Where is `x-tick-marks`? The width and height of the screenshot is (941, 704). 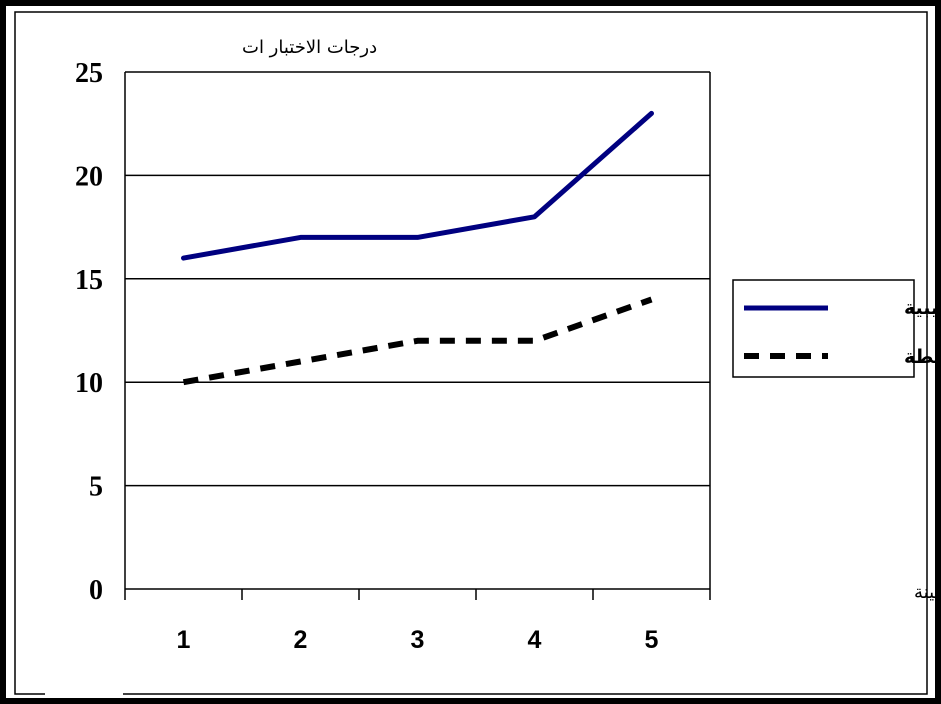
x-tick-marks is located at coordinates (417, 594).